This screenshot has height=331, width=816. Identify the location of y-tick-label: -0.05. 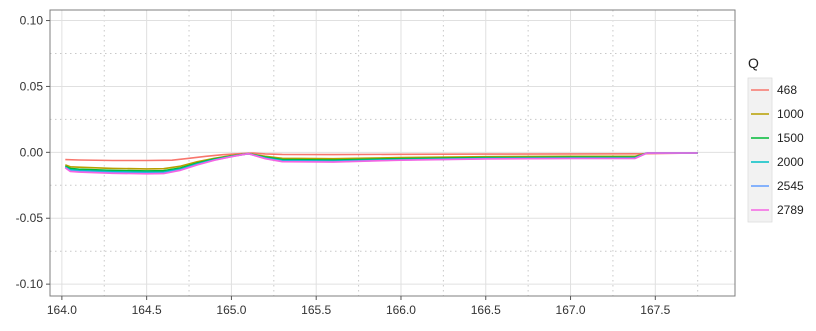
(30, 218).